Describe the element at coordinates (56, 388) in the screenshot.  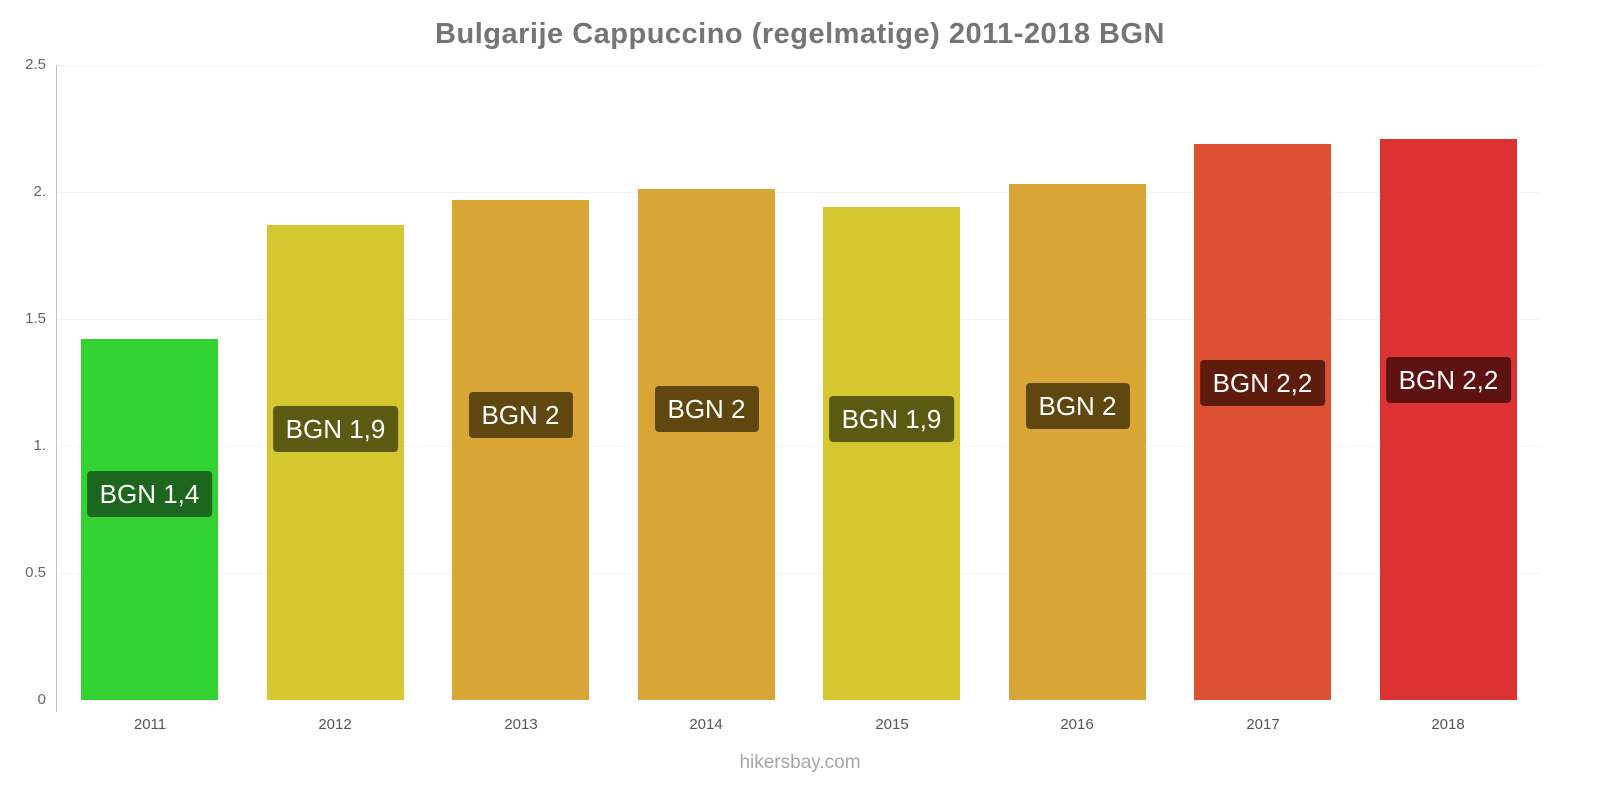
I see `y-axis-line` at that location.